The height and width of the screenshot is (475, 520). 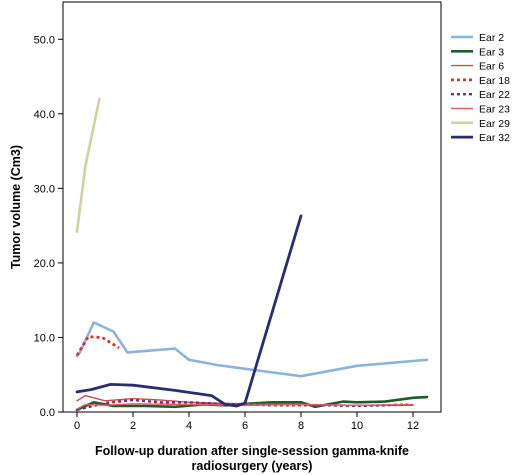 I want to click on legend-label: Ear 29, so click(x=494, y=124).